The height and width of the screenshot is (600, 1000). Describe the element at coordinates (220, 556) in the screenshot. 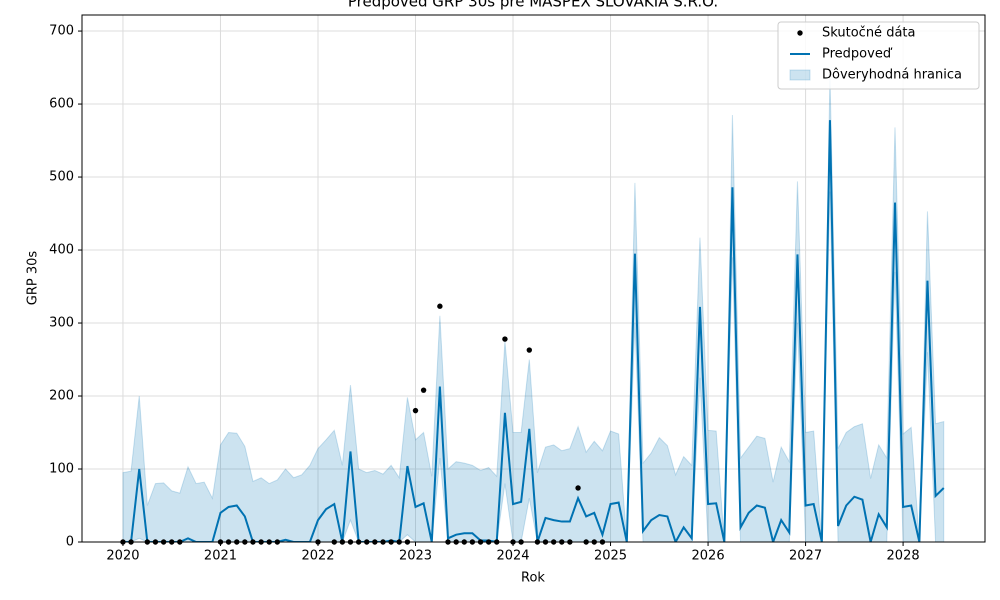

I see `x-tick-label: 2021` at that location.